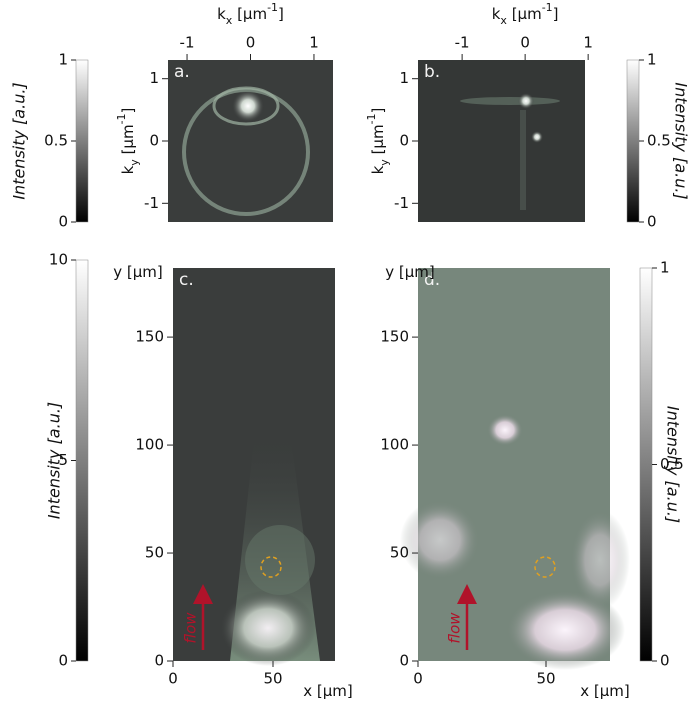 This screenshot has width=692, height=710. I want to click on image-b, so click(501, 141).